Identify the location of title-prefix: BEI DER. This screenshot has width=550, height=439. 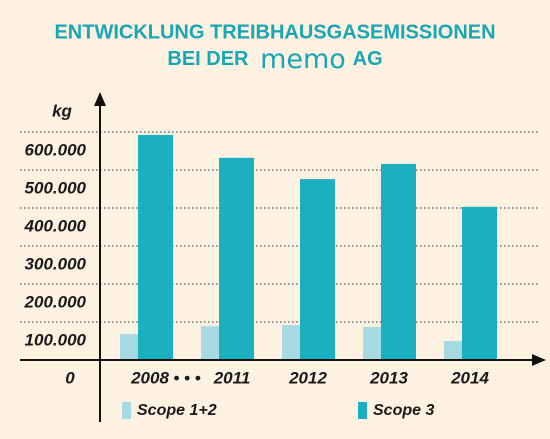
(208, 59).